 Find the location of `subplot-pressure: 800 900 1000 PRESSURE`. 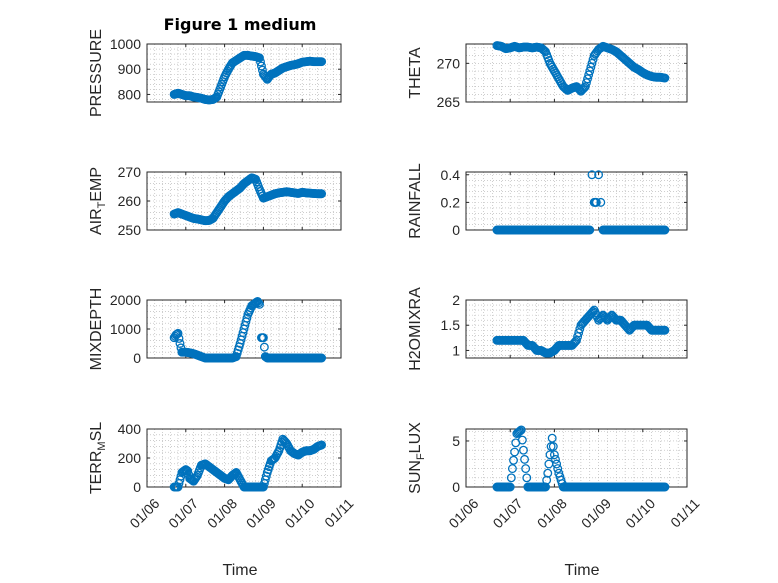

subplot-pressure: 800 900 1000 PRESSURE is located at coordinates (215, 73).